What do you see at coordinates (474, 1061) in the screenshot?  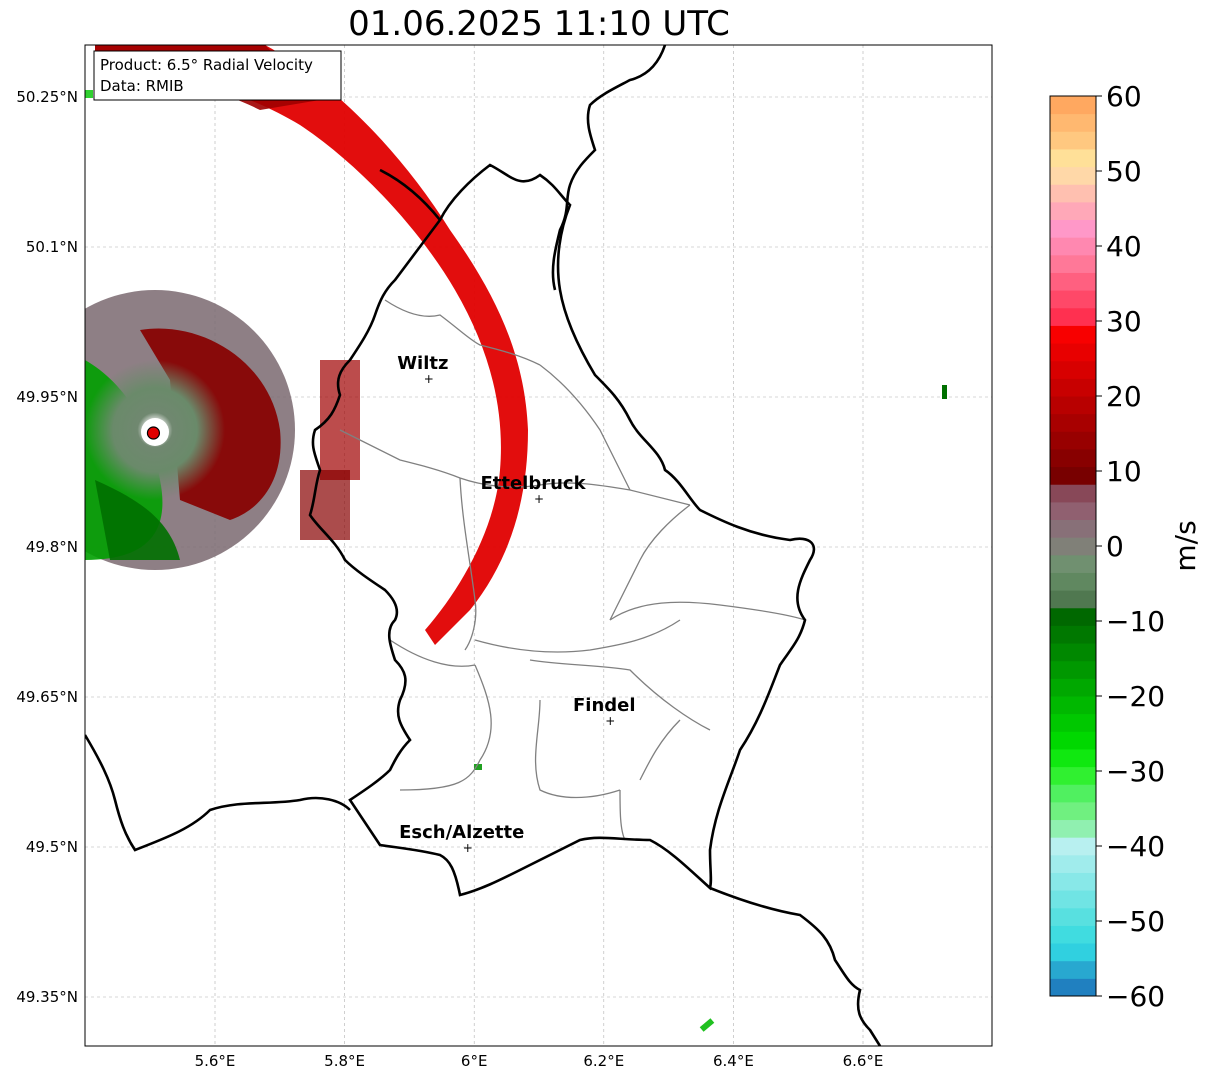 I see `x-tick-label: 6°E` at bounding box center [474, 1061].